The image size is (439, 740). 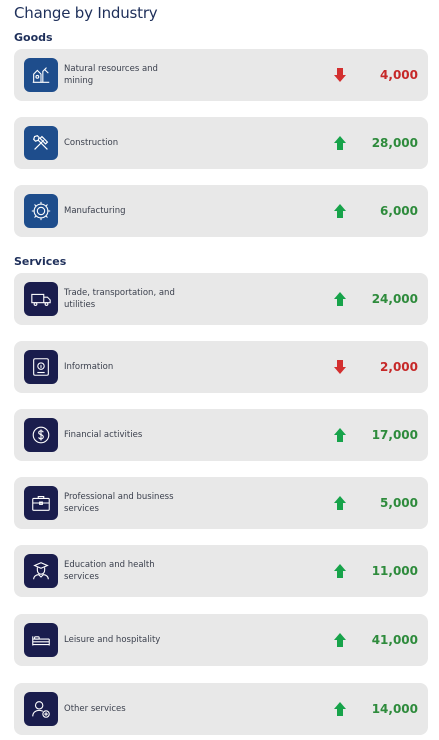 I want to click on industry-label: Financial activities, so click(x=103, y=435).